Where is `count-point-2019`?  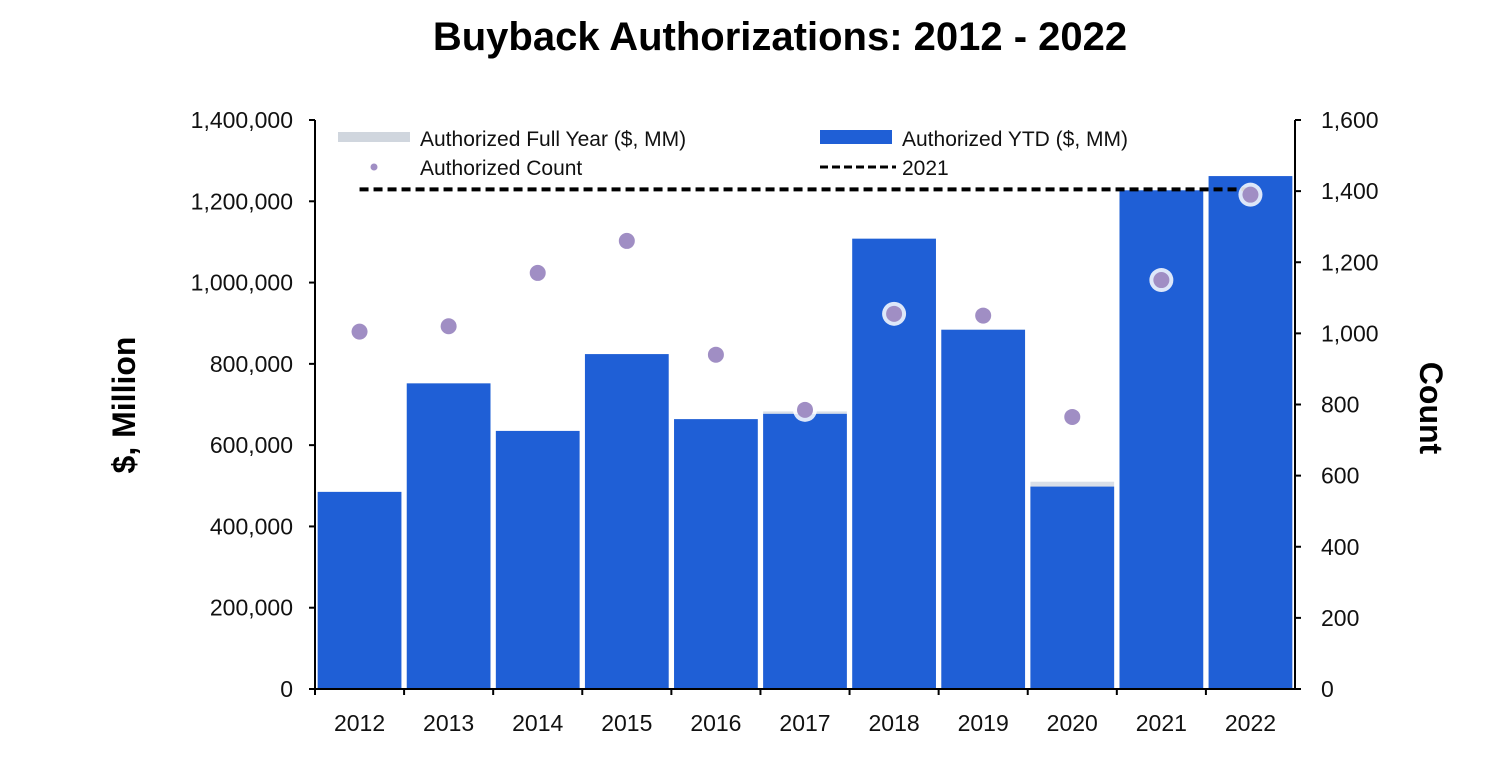
count-point-2019 is located at coordinates (983, 315).